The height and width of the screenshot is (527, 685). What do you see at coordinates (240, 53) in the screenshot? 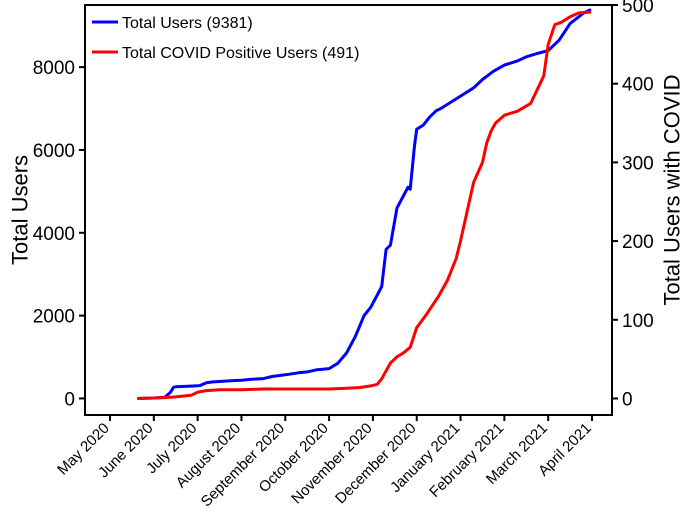
I see `legend-label: Total COVID Positive Users (491)` at bounding box center [240, 53].